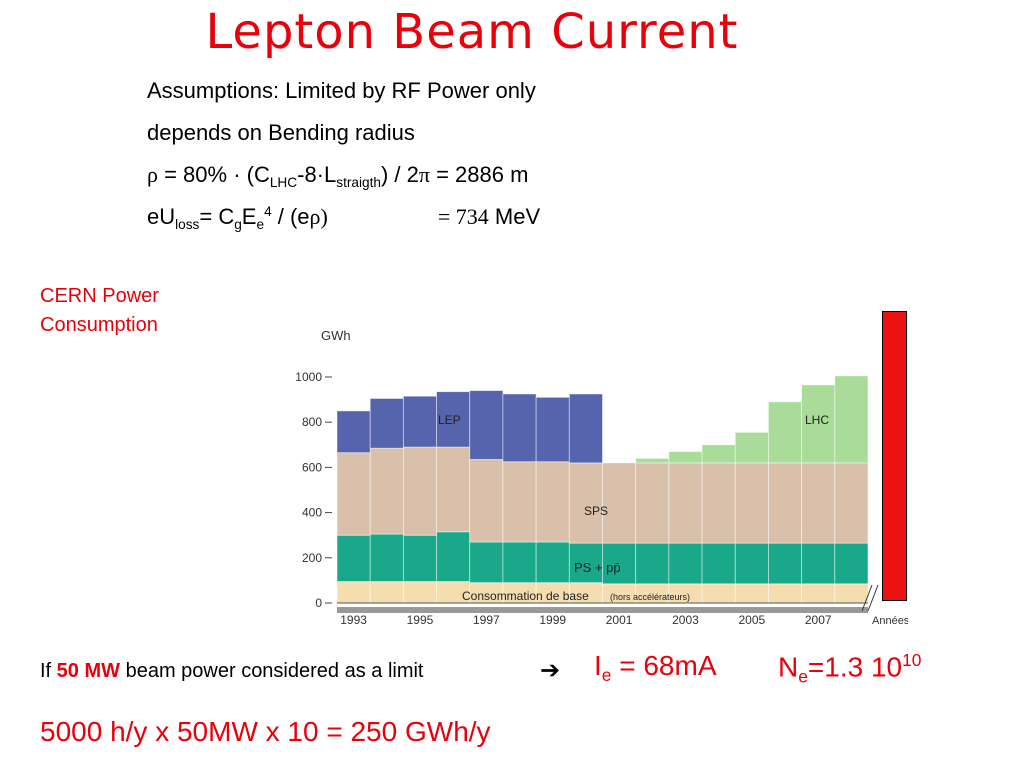 The width and height of the screenshot is (1024, 768). Describe the element at coordinates (308, 377) in the screenshot. I see `y-tick-label: 1000` at that location.